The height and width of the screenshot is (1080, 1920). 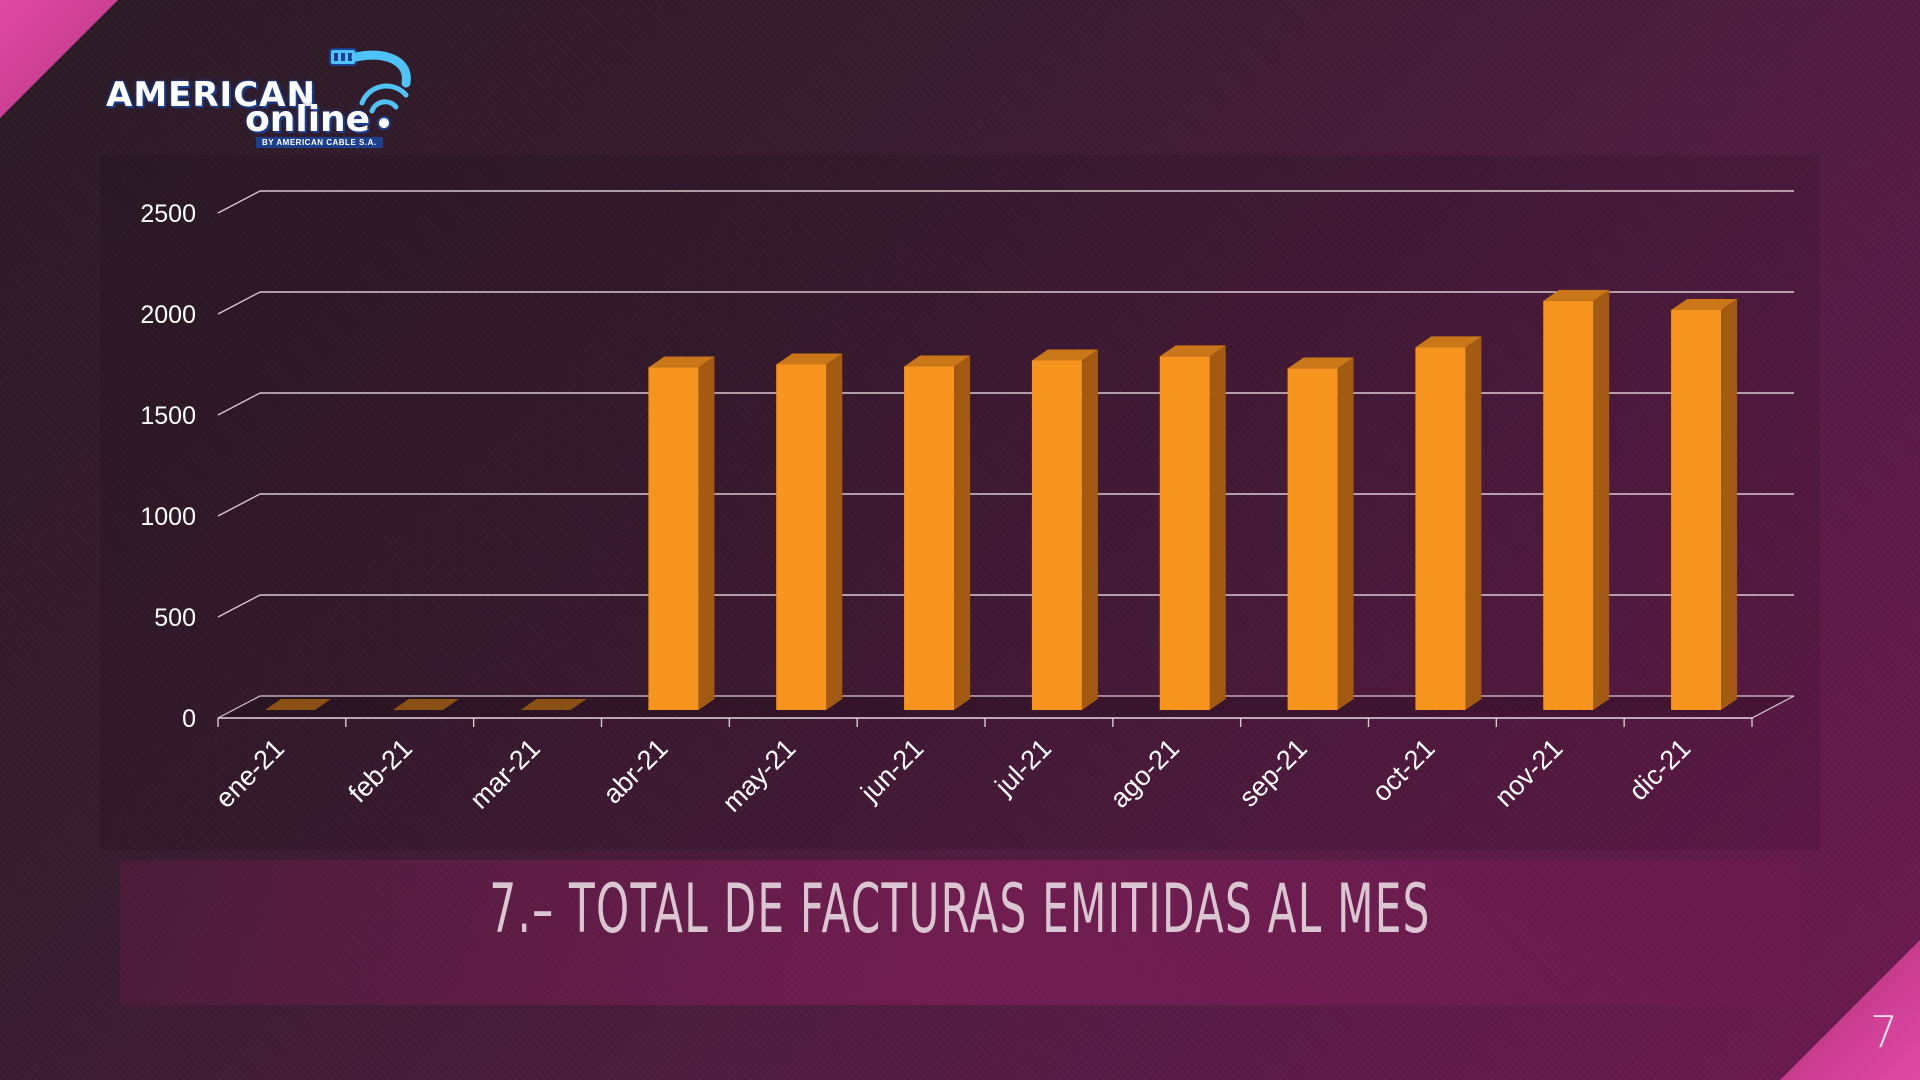 I want to click on logo-text-online: online, so click(x=308, y=119).